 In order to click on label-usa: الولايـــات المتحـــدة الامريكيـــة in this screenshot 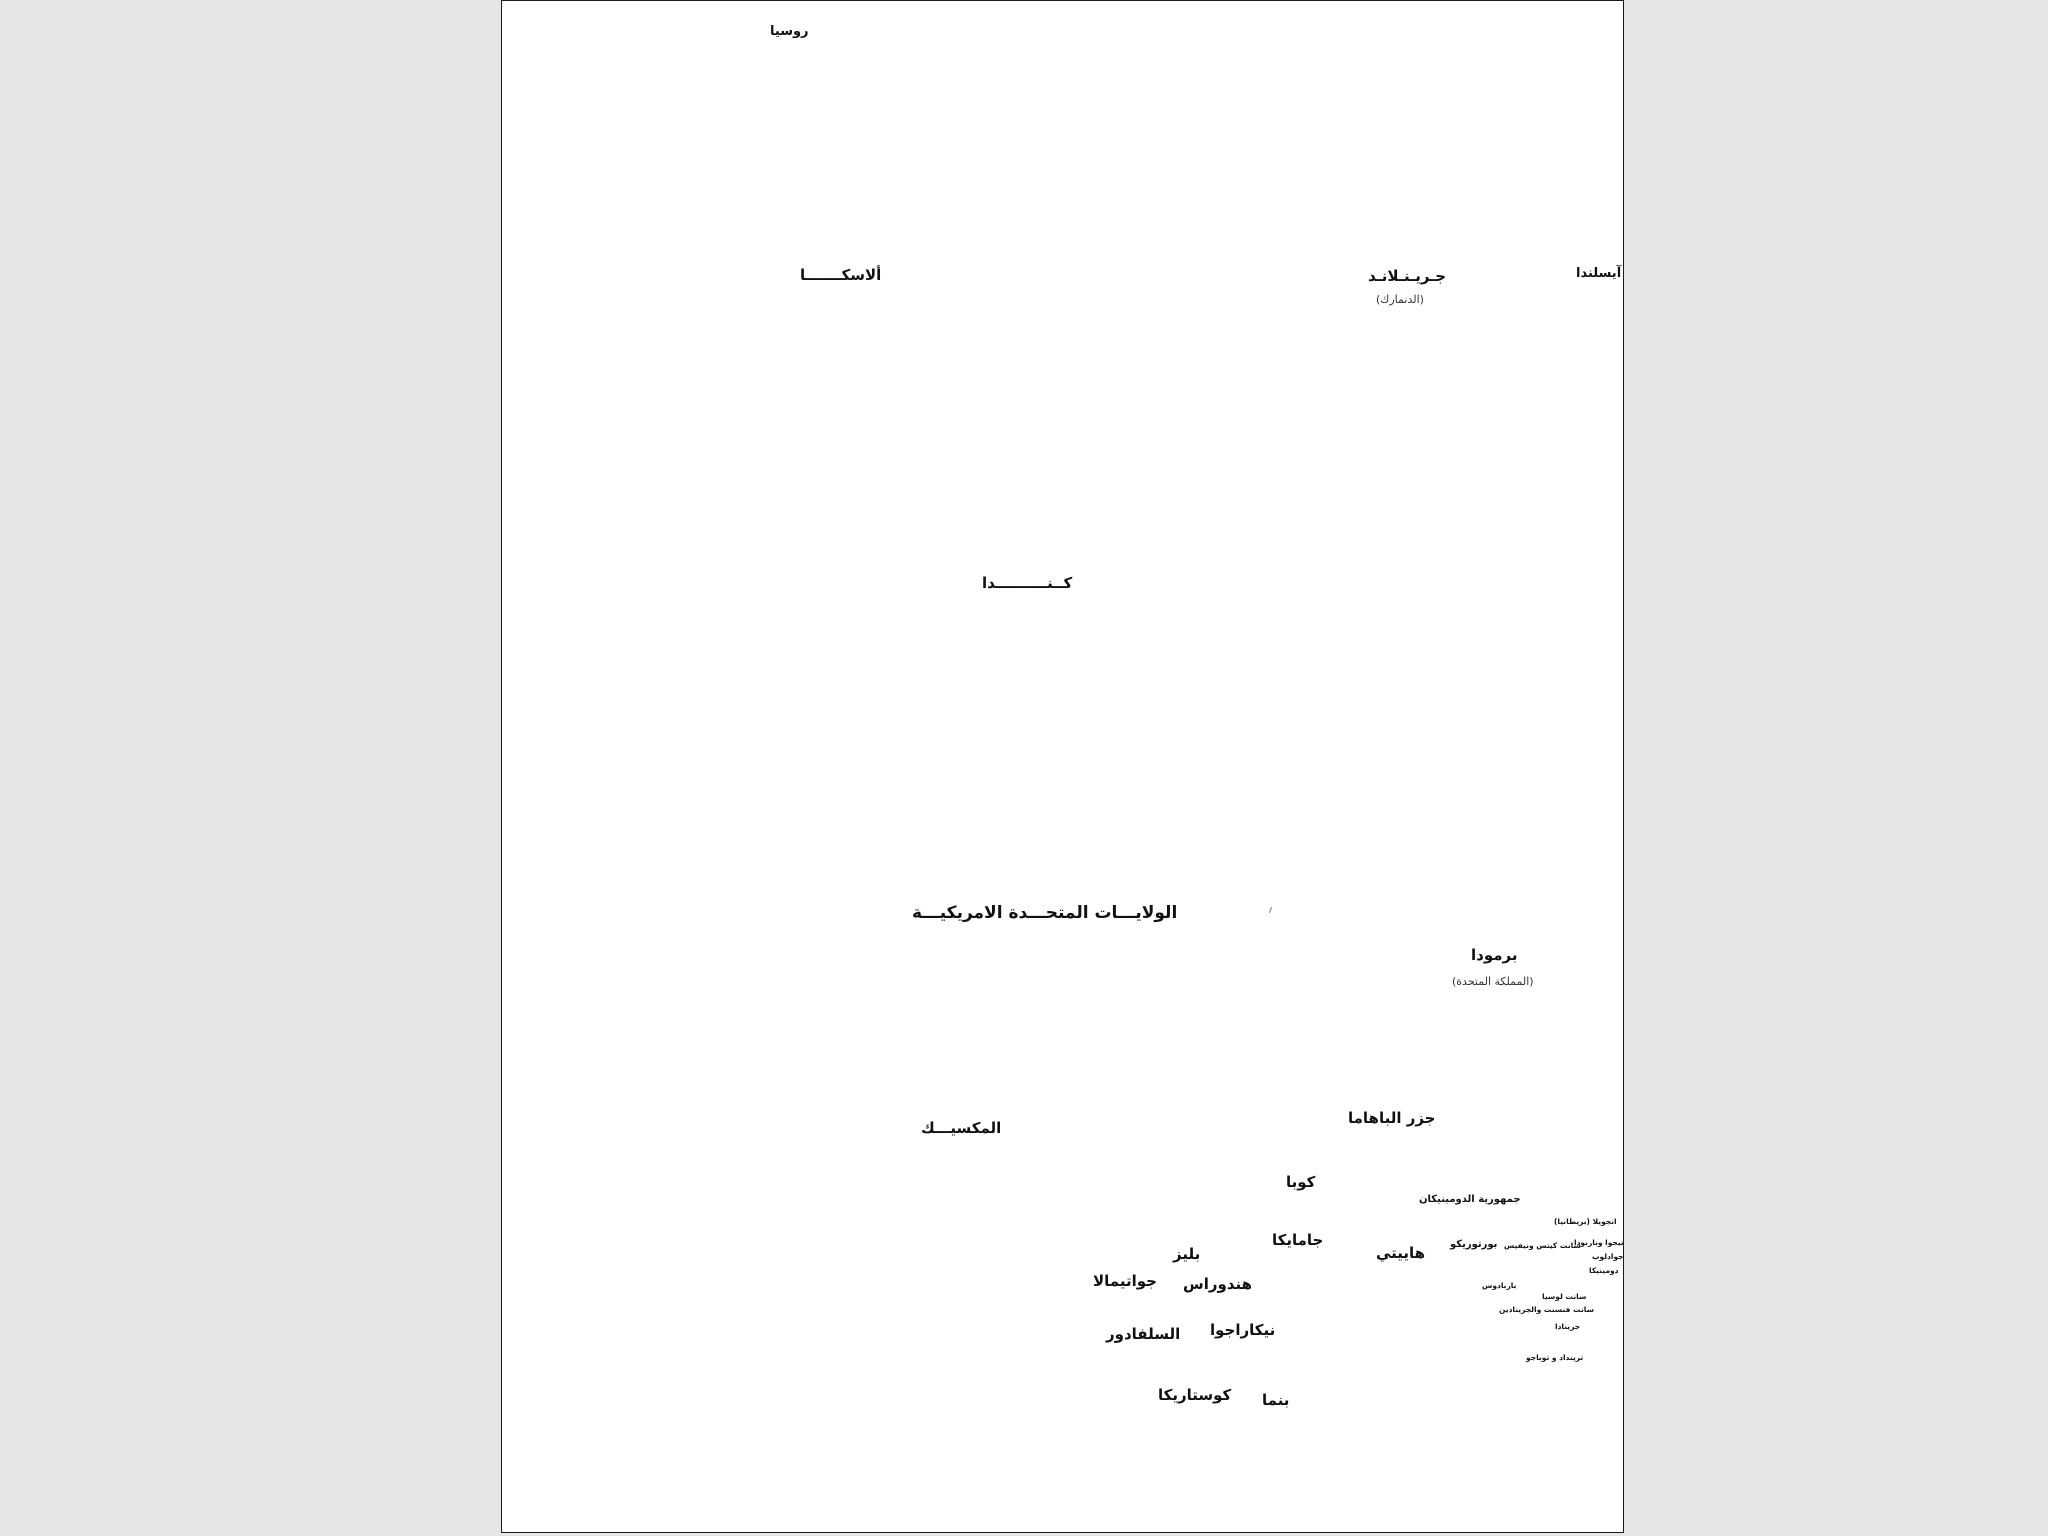, I will do `click(1045, 913)`.